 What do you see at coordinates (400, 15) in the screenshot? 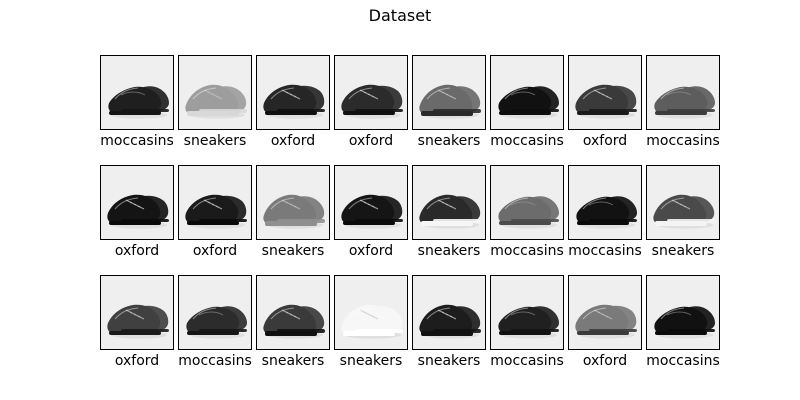
I see `figure-title: Dataset` at bounding box center [400, 15].